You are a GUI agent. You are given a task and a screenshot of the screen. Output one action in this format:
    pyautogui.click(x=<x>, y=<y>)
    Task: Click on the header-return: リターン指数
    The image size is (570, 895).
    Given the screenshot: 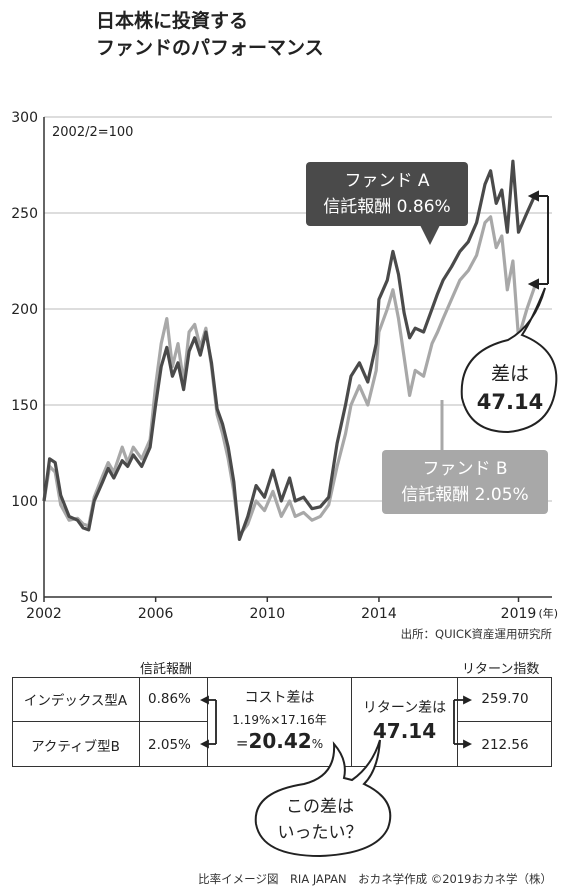 What is the action you would take?
    pyautogui.click(x=501, y=669)
    